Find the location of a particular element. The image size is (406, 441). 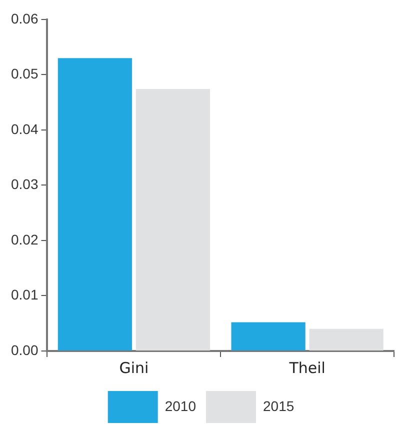

legend-label: 2010 is located at coordinates (180, 406).